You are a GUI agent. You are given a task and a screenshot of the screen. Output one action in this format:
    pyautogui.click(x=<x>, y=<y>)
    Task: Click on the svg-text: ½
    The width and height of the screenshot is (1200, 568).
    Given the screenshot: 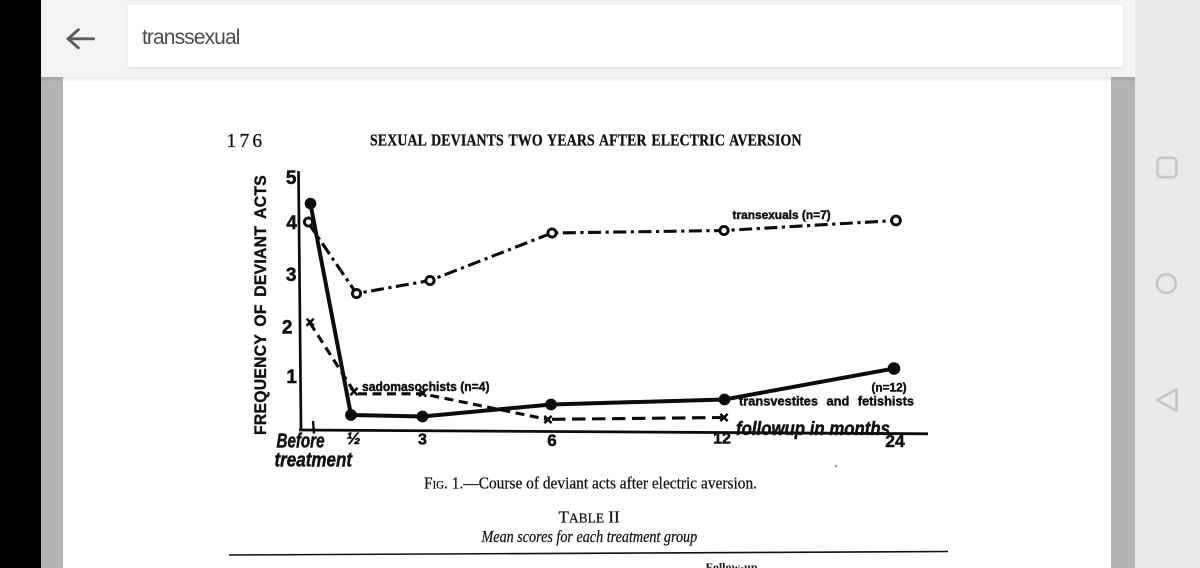 What is the action you would take?
    pyautogui.click(x=353, y=438)
    